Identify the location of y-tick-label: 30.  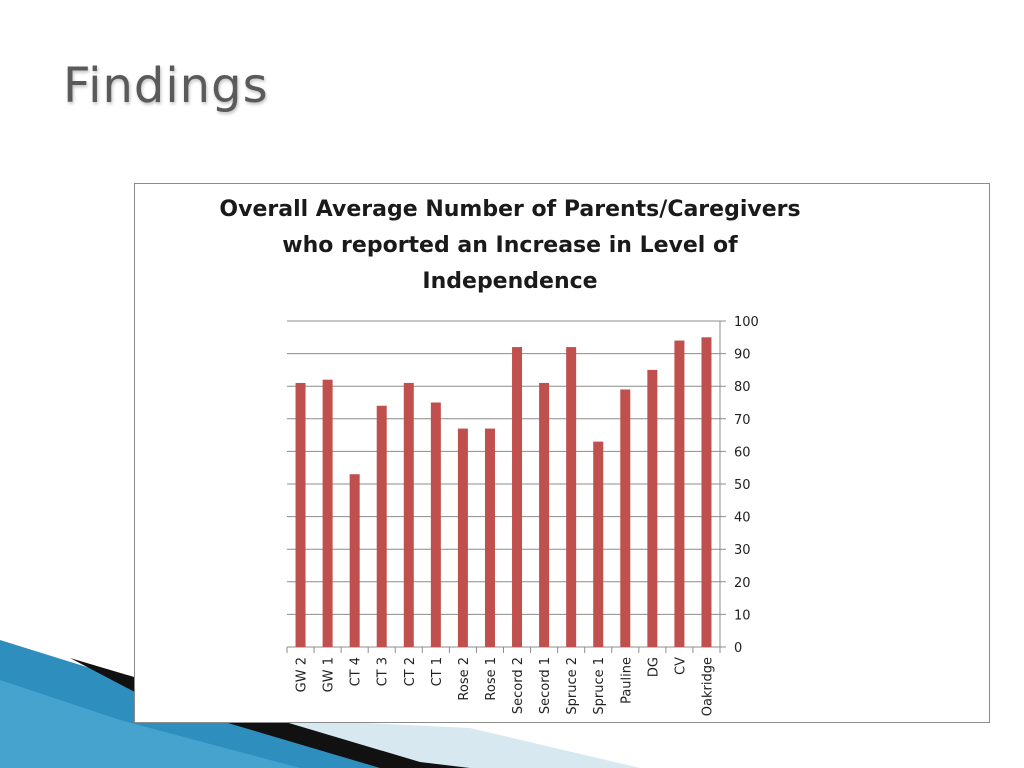
(742, 550).